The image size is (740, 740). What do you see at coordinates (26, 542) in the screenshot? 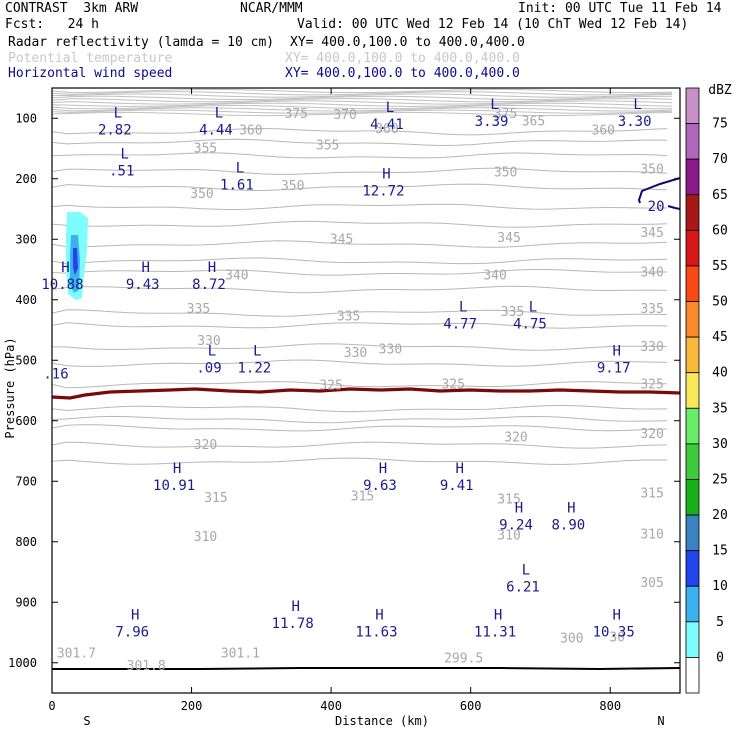
I see `y-tick-label: 800` at bounding box center [26, 542].